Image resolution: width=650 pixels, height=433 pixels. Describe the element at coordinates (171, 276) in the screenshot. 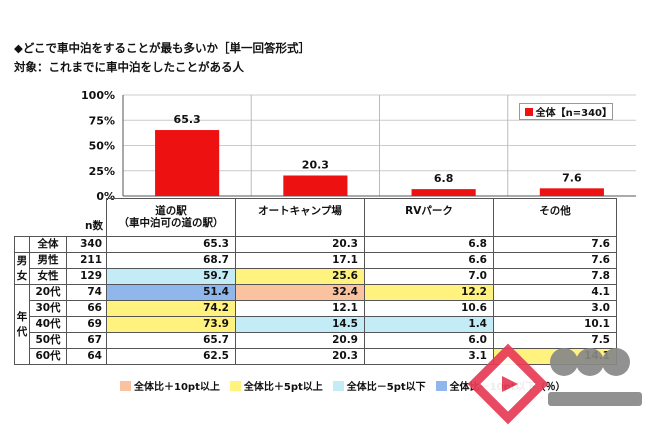

I see `table-cell: 59.7` at that location.